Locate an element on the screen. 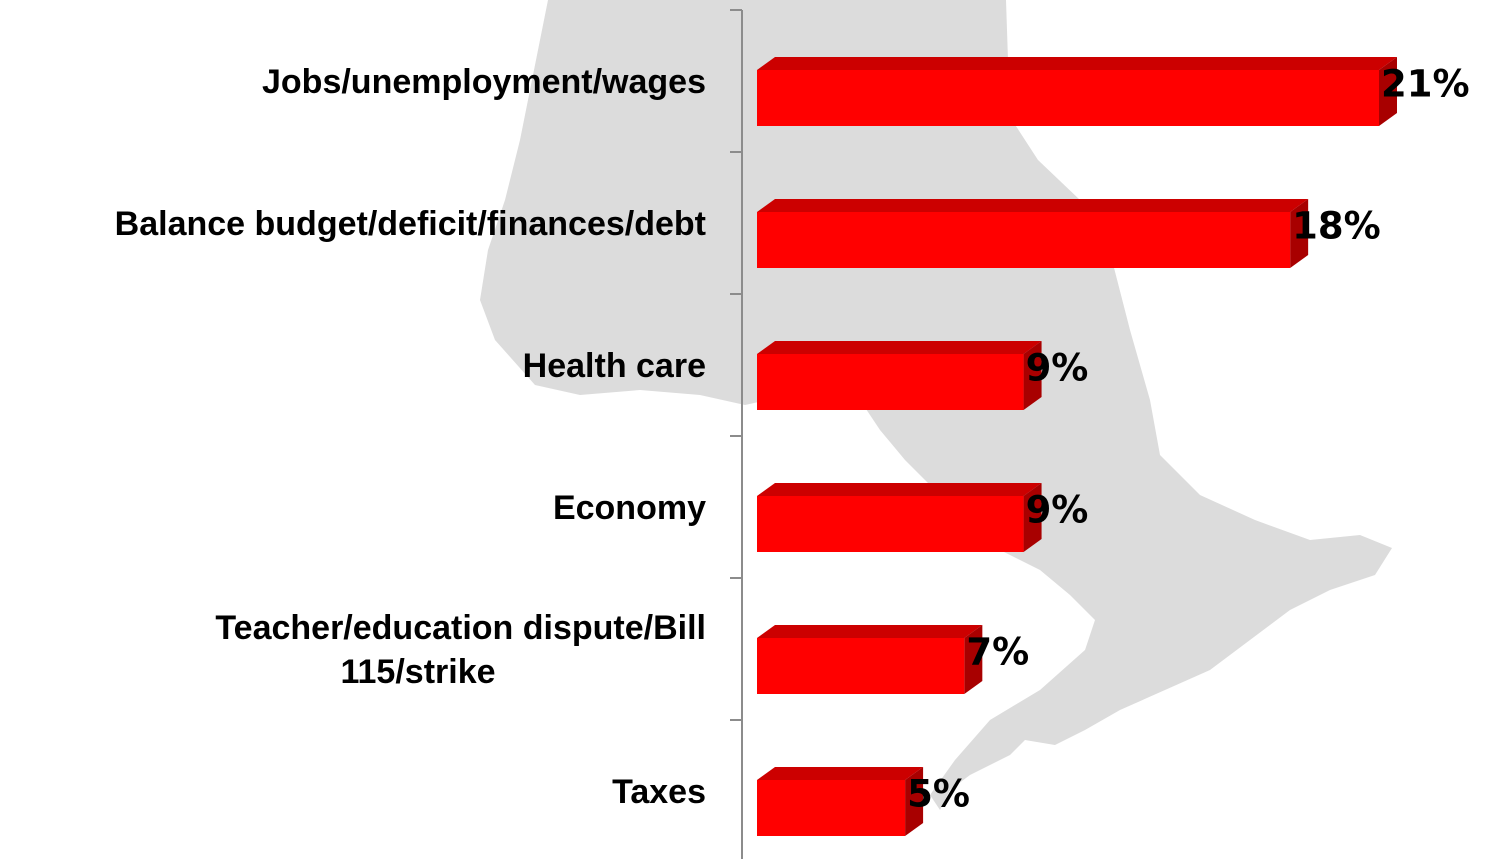  category-label: Economy is located at coordinates (629, 508).